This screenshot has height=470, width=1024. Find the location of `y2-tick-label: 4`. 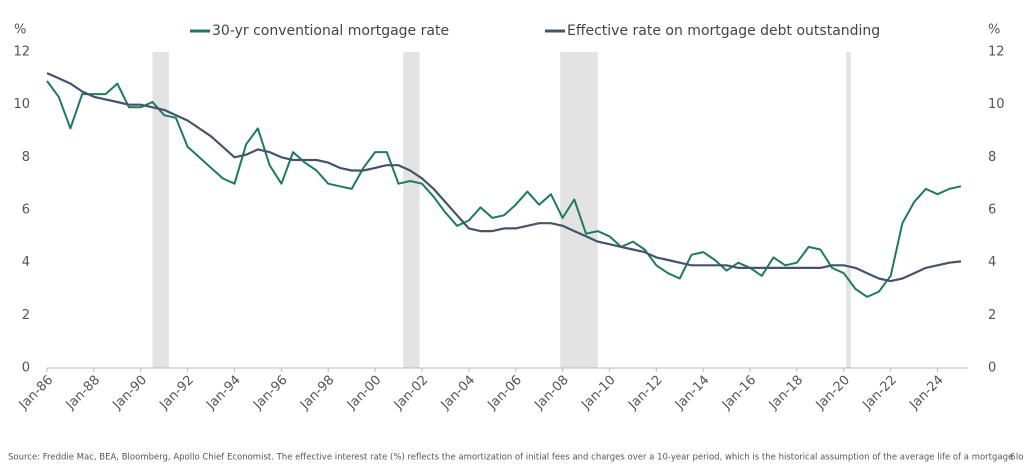

y2-tick-label: 4 is located at coordinates (992, 262).